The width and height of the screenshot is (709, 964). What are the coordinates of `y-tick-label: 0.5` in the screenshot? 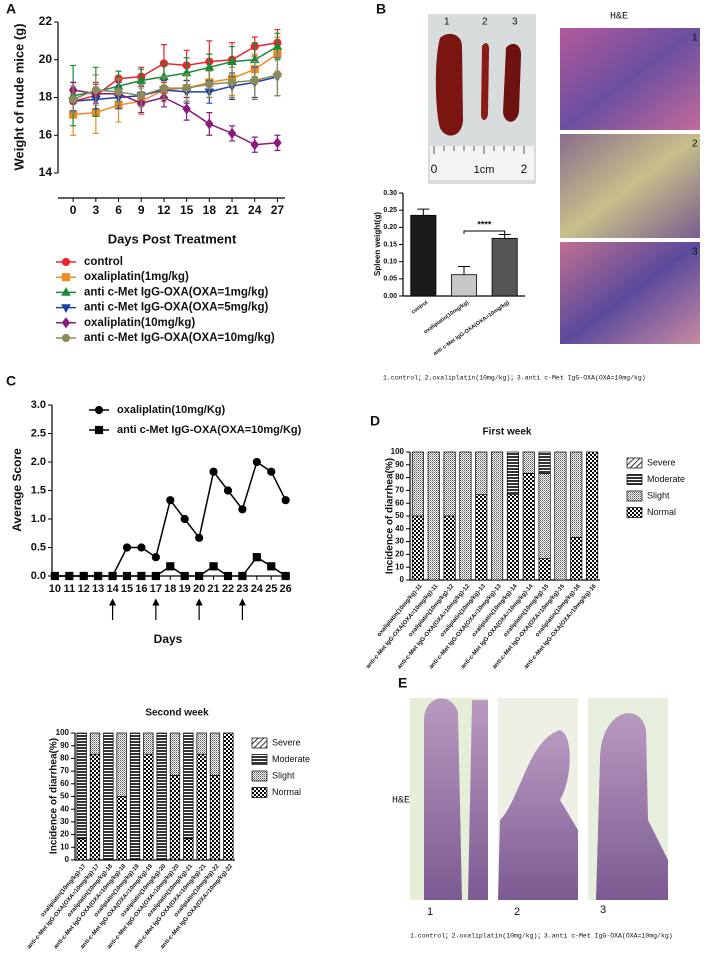 It's located at (38, 547).